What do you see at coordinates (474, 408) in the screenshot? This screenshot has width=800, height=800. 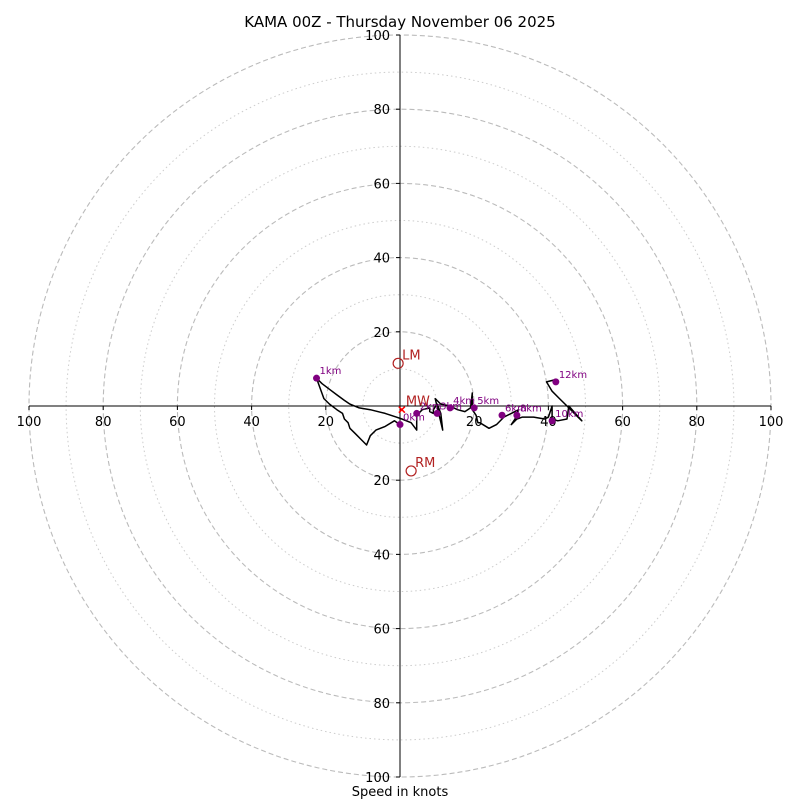 I see `height-marker-5km` at bounding box center [474, 408].